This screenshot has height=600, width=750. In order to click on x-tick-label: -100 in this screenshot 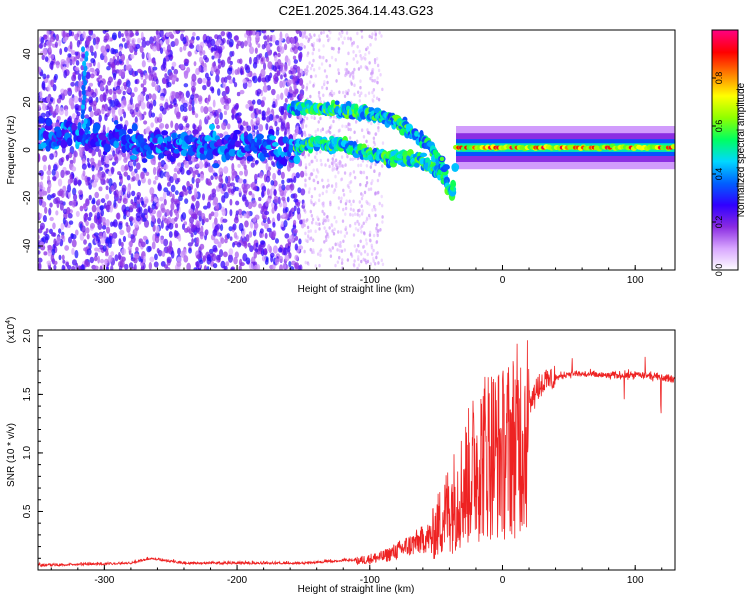, I will do `click(370, 580)`.